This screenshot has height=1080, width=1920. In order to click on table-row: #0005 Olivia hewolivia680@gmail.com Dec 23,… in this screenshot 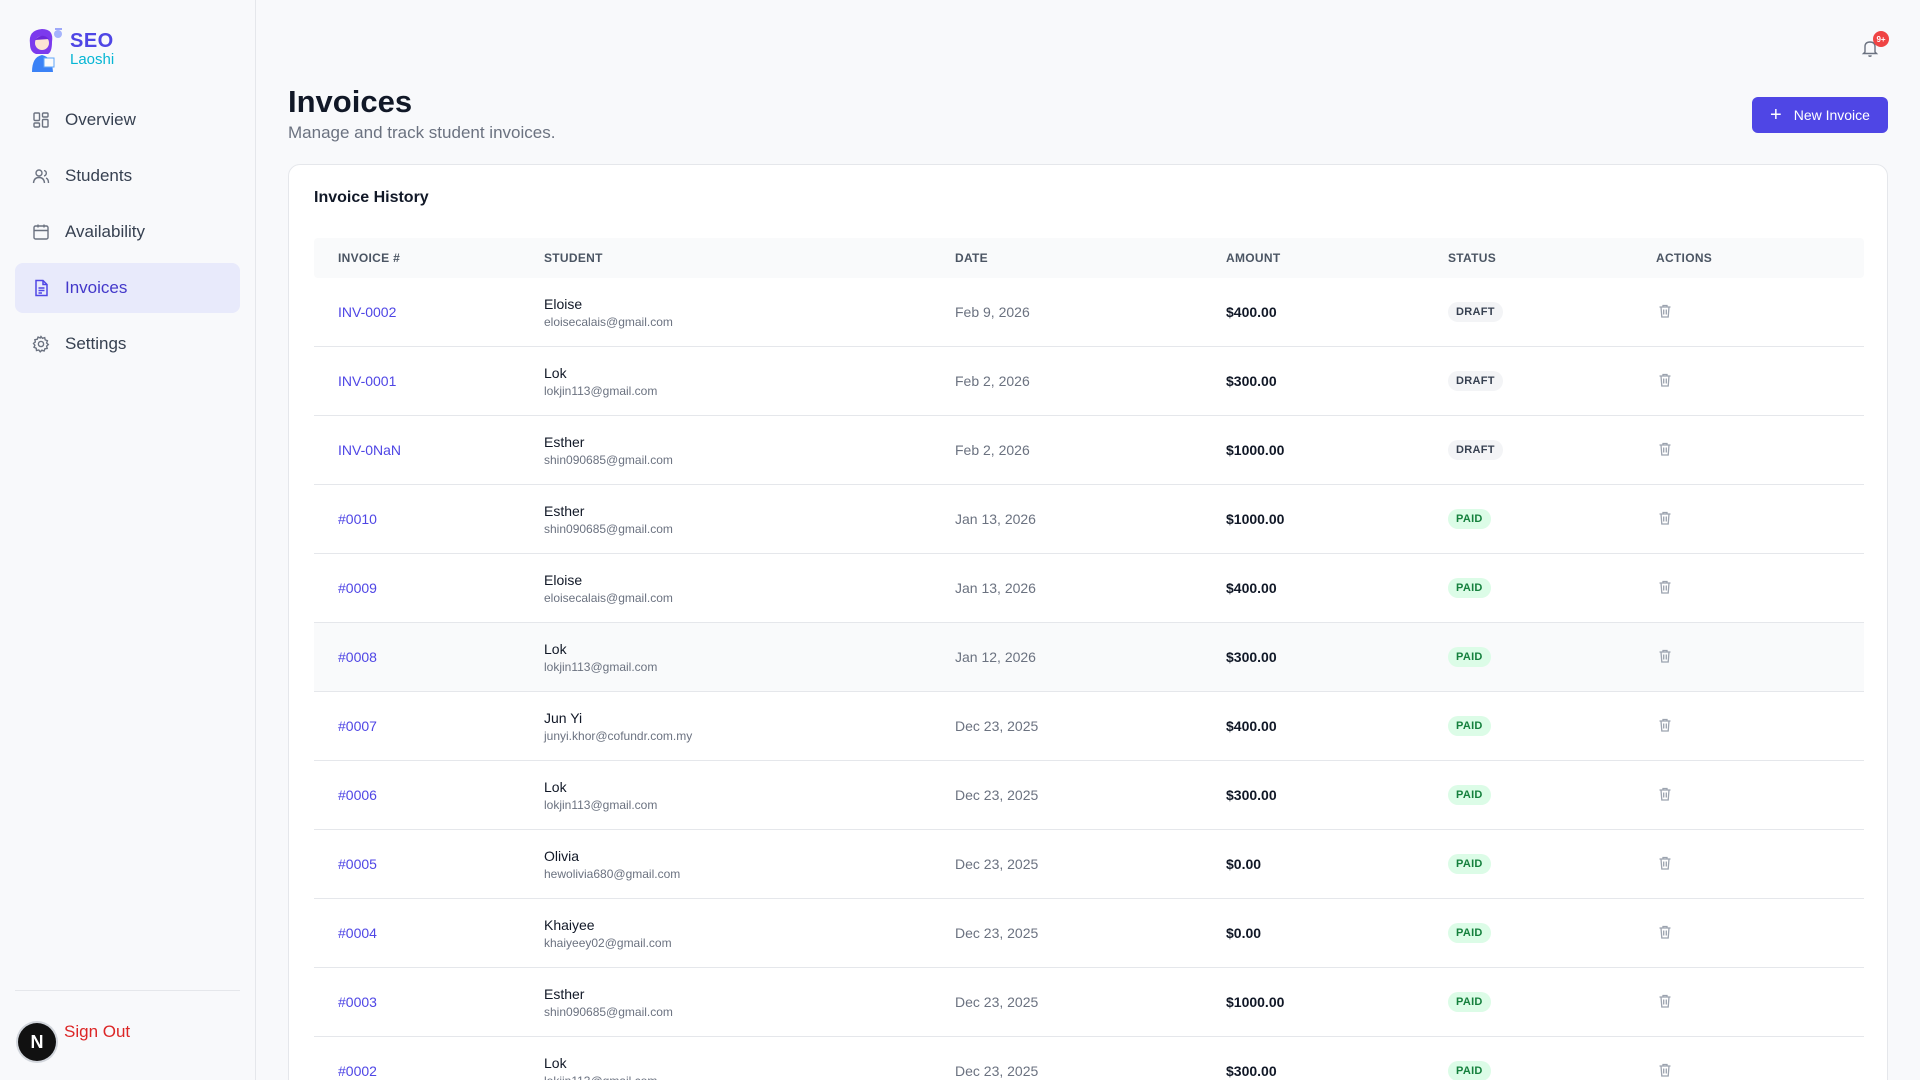, I will do `click(1089, 864)`.